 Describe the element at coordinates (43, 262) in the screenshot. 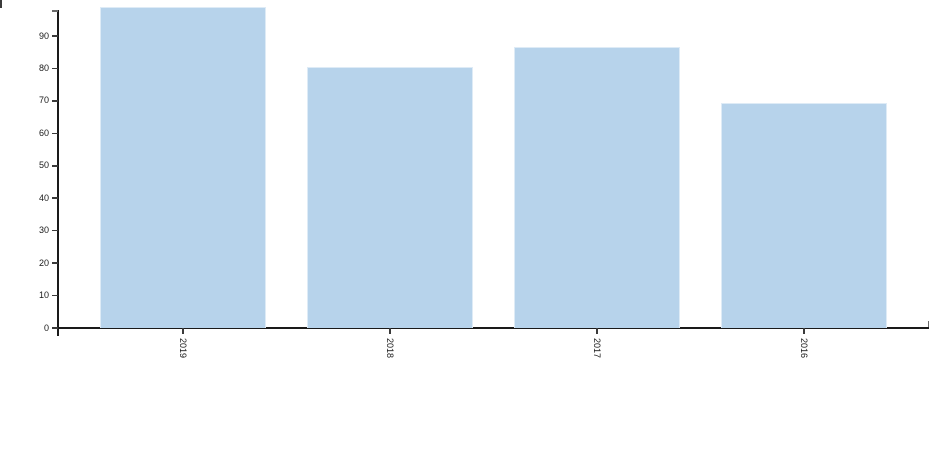

I see `y-tick-label: 20` at that location.